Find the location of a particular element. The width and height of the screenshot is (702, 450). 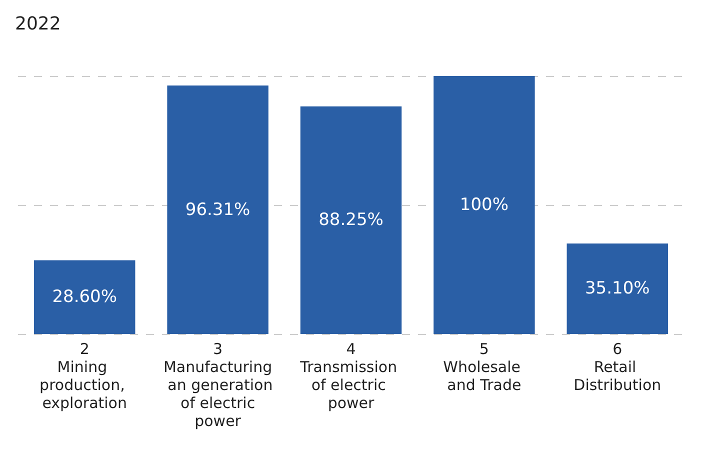

data-label: 100% is located at coordinates (484, 205).